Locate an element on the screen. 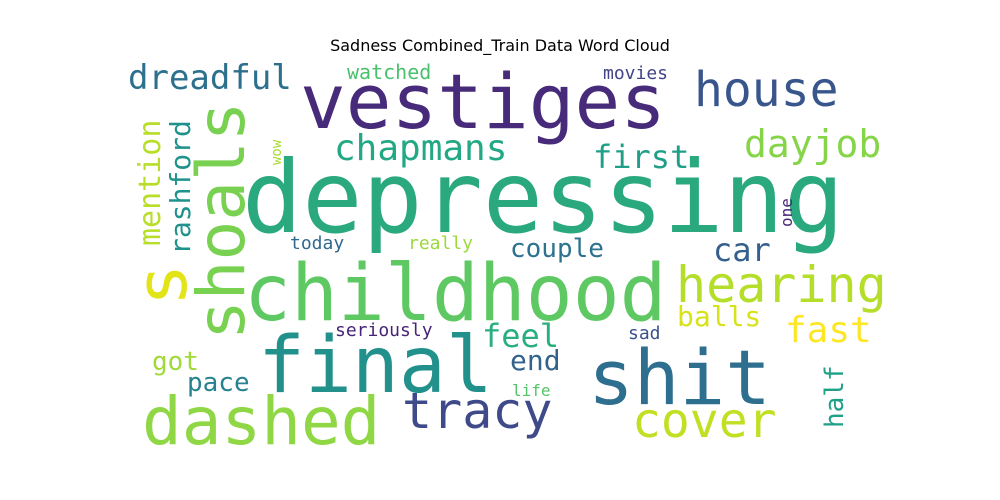 The height and width of the screenshot is (500, 1000). word-childhood: childhood is located at coordinates (455, 294).